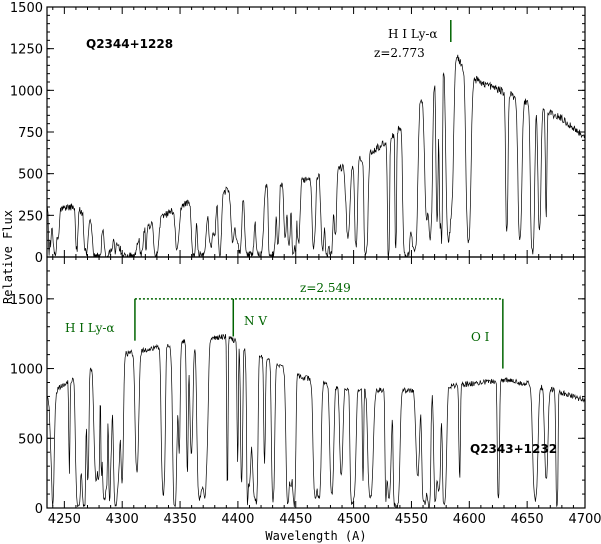 This screenshot has width=601, height=544. Describe the element at coordinates (30, 133) in the screenshot. I see `y-tick-label: 750` at that location.